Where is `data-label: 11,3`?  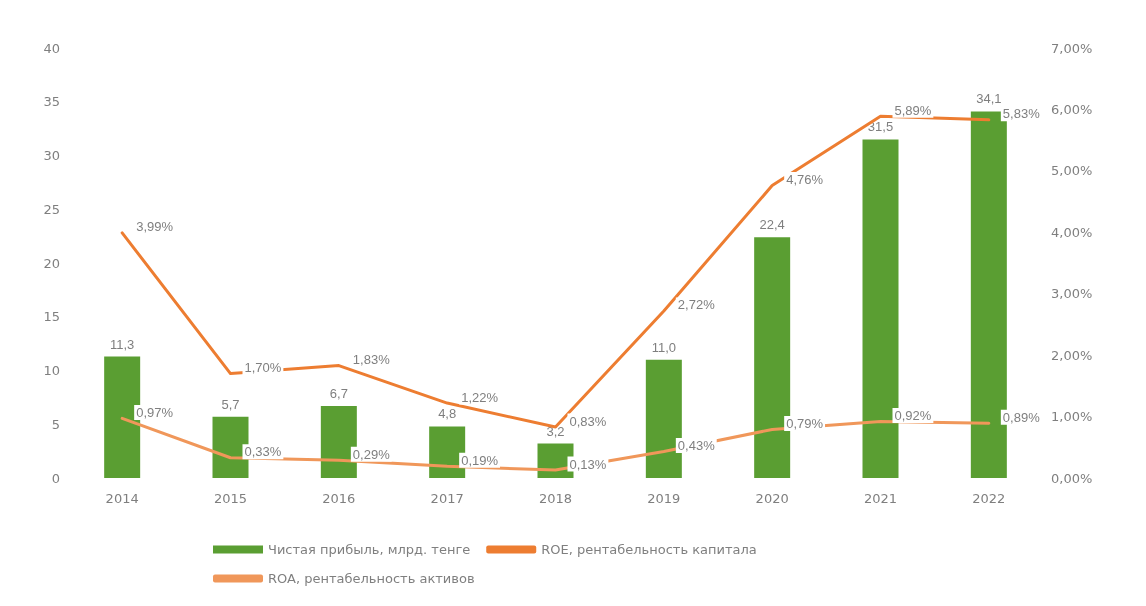 data-label: 11,3 is located at coordinates (122, 344).